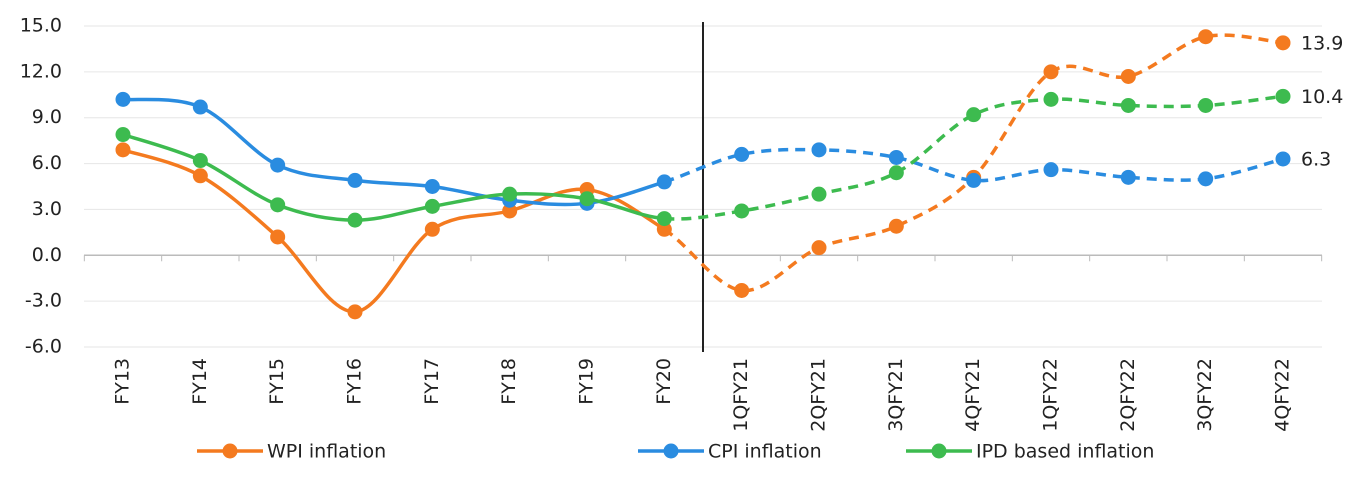 The image size is (1353, 488). What do you see at coordinates (47, 163) in the screenshot?
I see `y-tick-label: 6.0` at bounding box center [47, 163].